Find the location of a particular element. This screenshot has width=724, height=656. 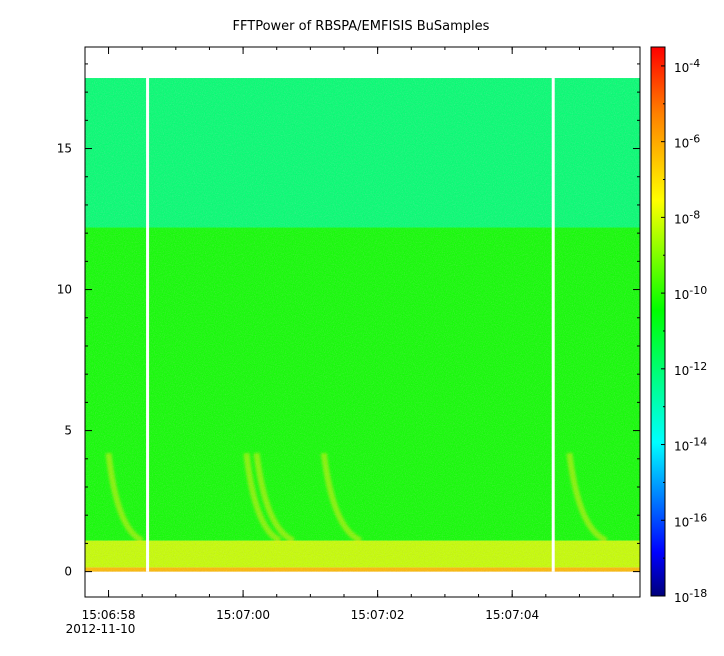

x-tick-label: 15:06:58 is located at coordinates (109, 615).